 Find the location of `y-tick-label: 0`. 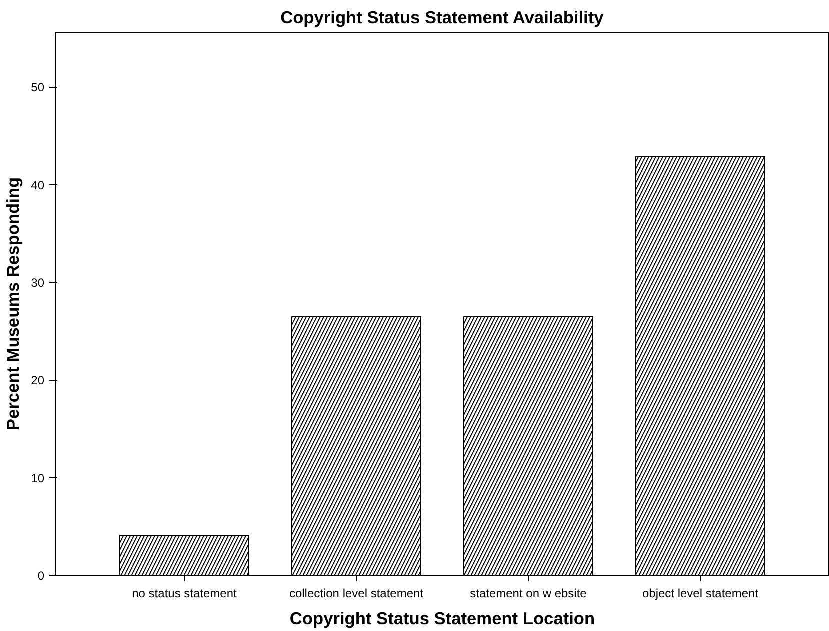

y-tick-label: 0 is located at coordinates (41, 576).